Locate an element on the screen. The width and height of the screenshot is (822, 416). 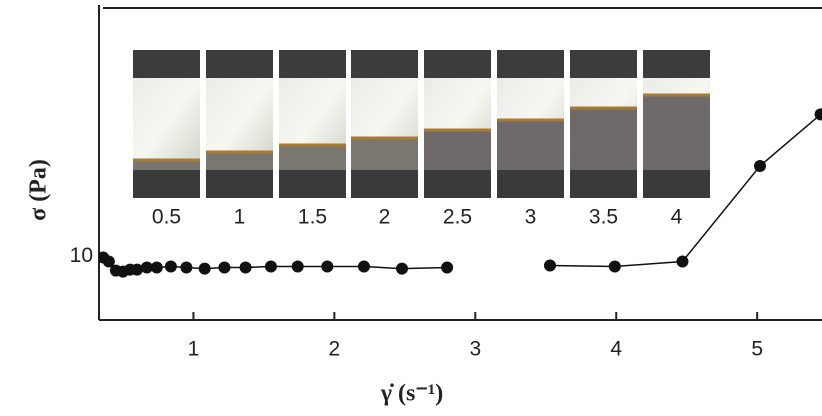
inset-label: 3 is located at coordinates (531, 217).